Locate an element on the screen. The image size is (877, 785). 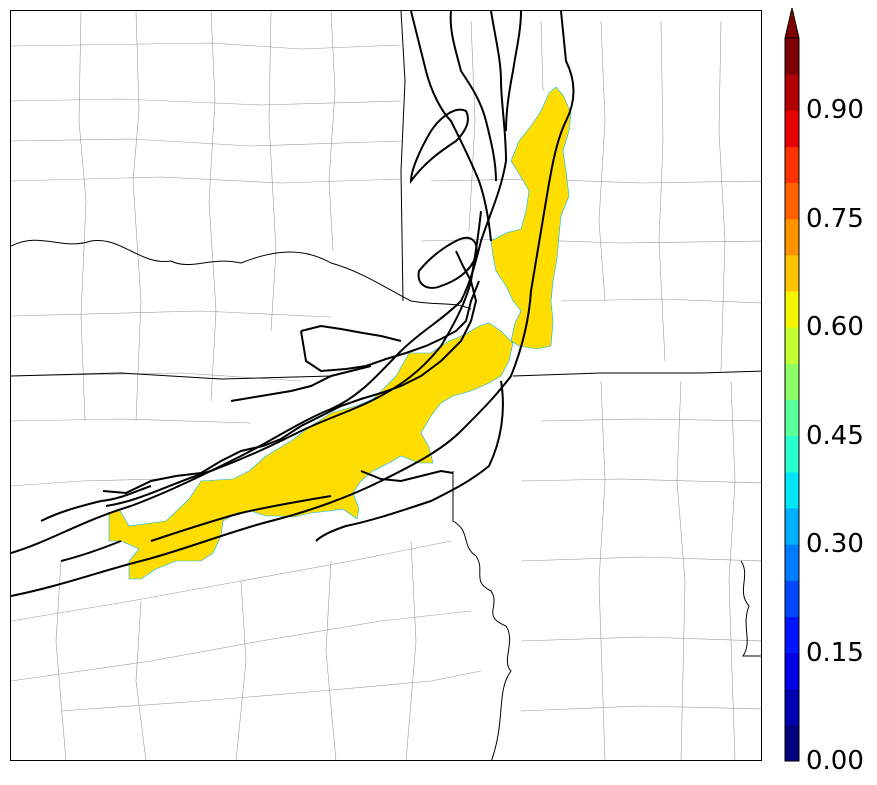
colorbar-tick-label: 0.15 is located at coordinates (835, 652).